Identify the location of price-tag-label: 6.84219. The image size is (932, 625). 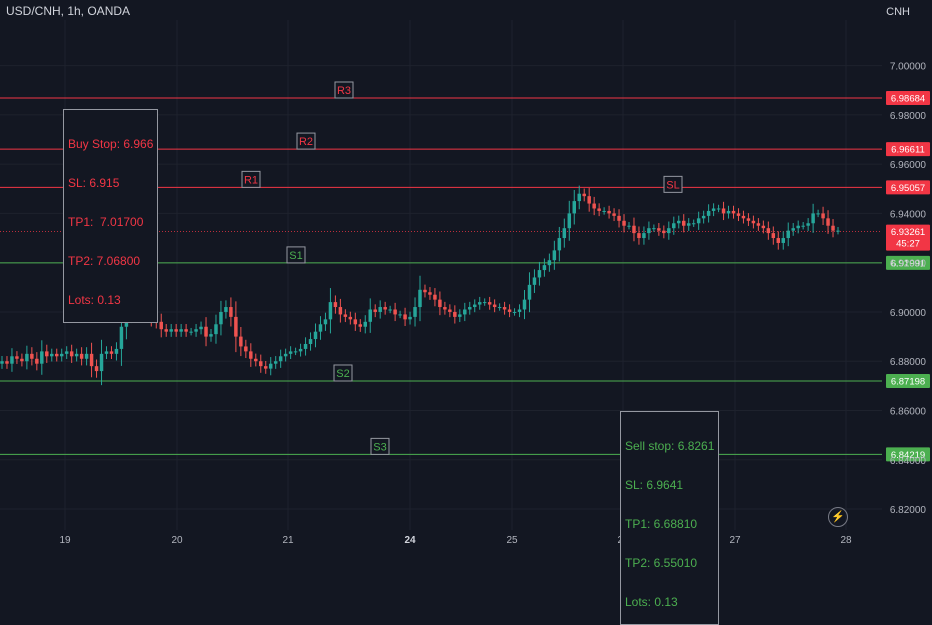
(908, 455).